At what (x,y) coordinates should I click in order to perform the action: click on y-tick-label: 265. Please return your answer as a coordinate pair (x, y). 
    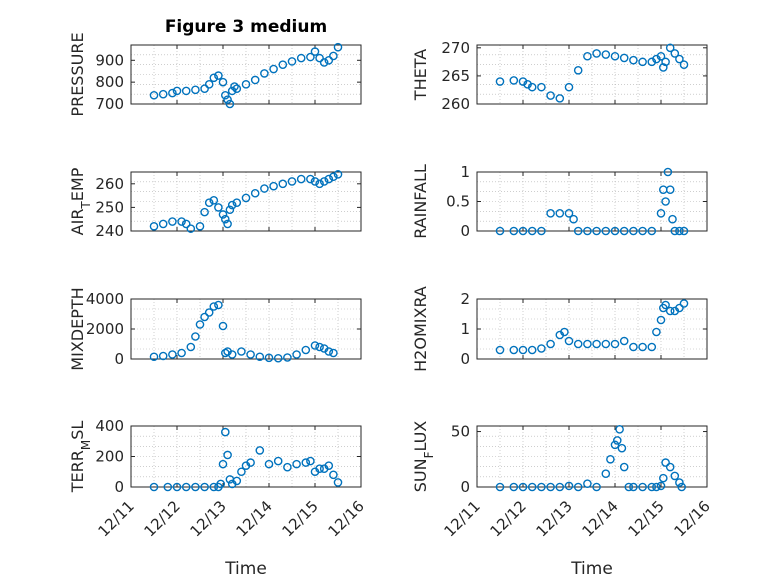
    Looking at the image, I should click on (455, 76).